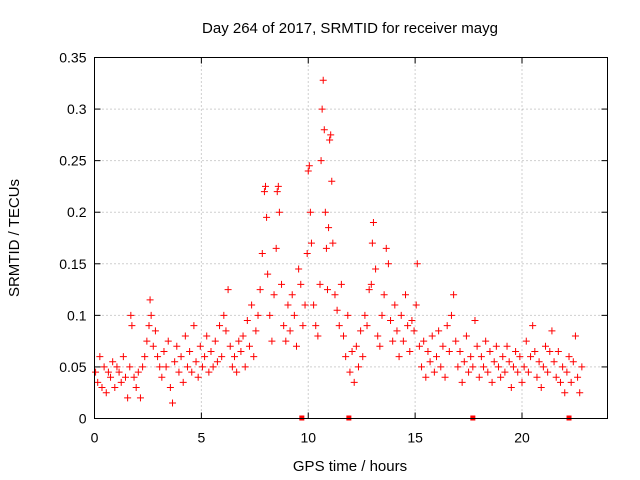 The image size is (640, 480). Describe the element at coordinates (72, 367) in the screenshot. I see `y-tick-label: 0.05` at that location.